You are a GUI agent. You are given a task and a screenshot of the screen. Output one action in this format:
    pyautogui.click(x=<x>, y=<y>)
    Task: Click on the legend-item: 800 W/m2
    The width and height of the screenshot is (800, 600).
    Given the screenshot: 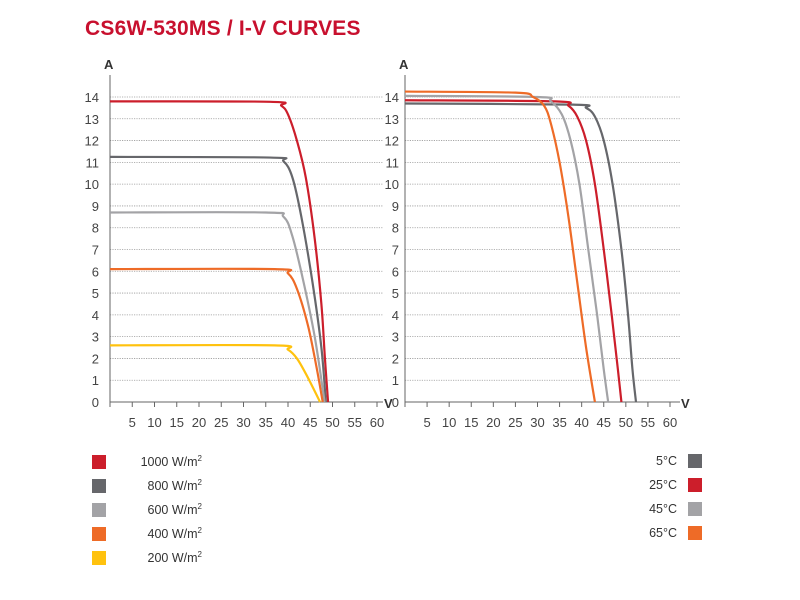 What is the action you would take?
    pyautogui.click(x=147, y=485)
    